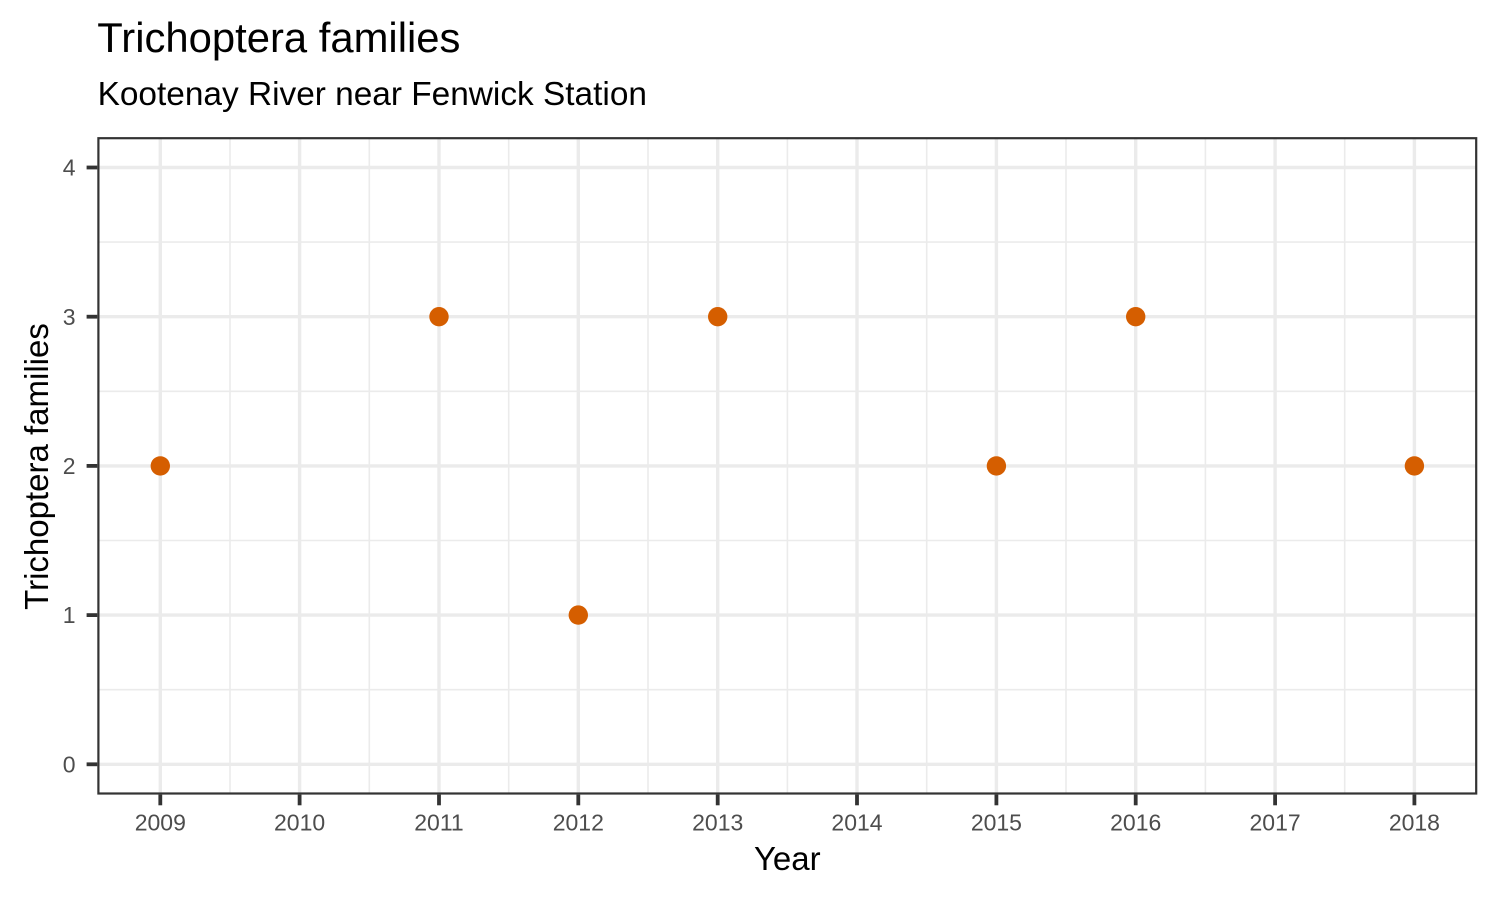  I want to click on svg-text: 2014, so click(856, 823).